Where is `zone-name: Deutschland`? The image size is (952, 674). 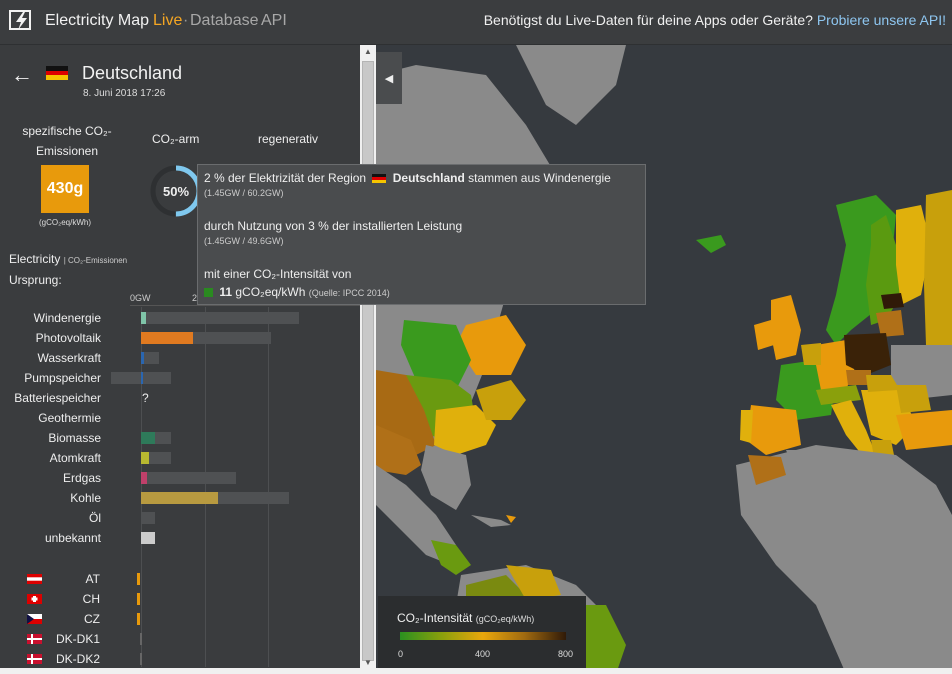
zone-name: Deutschland is located at coordinates (132, 73).